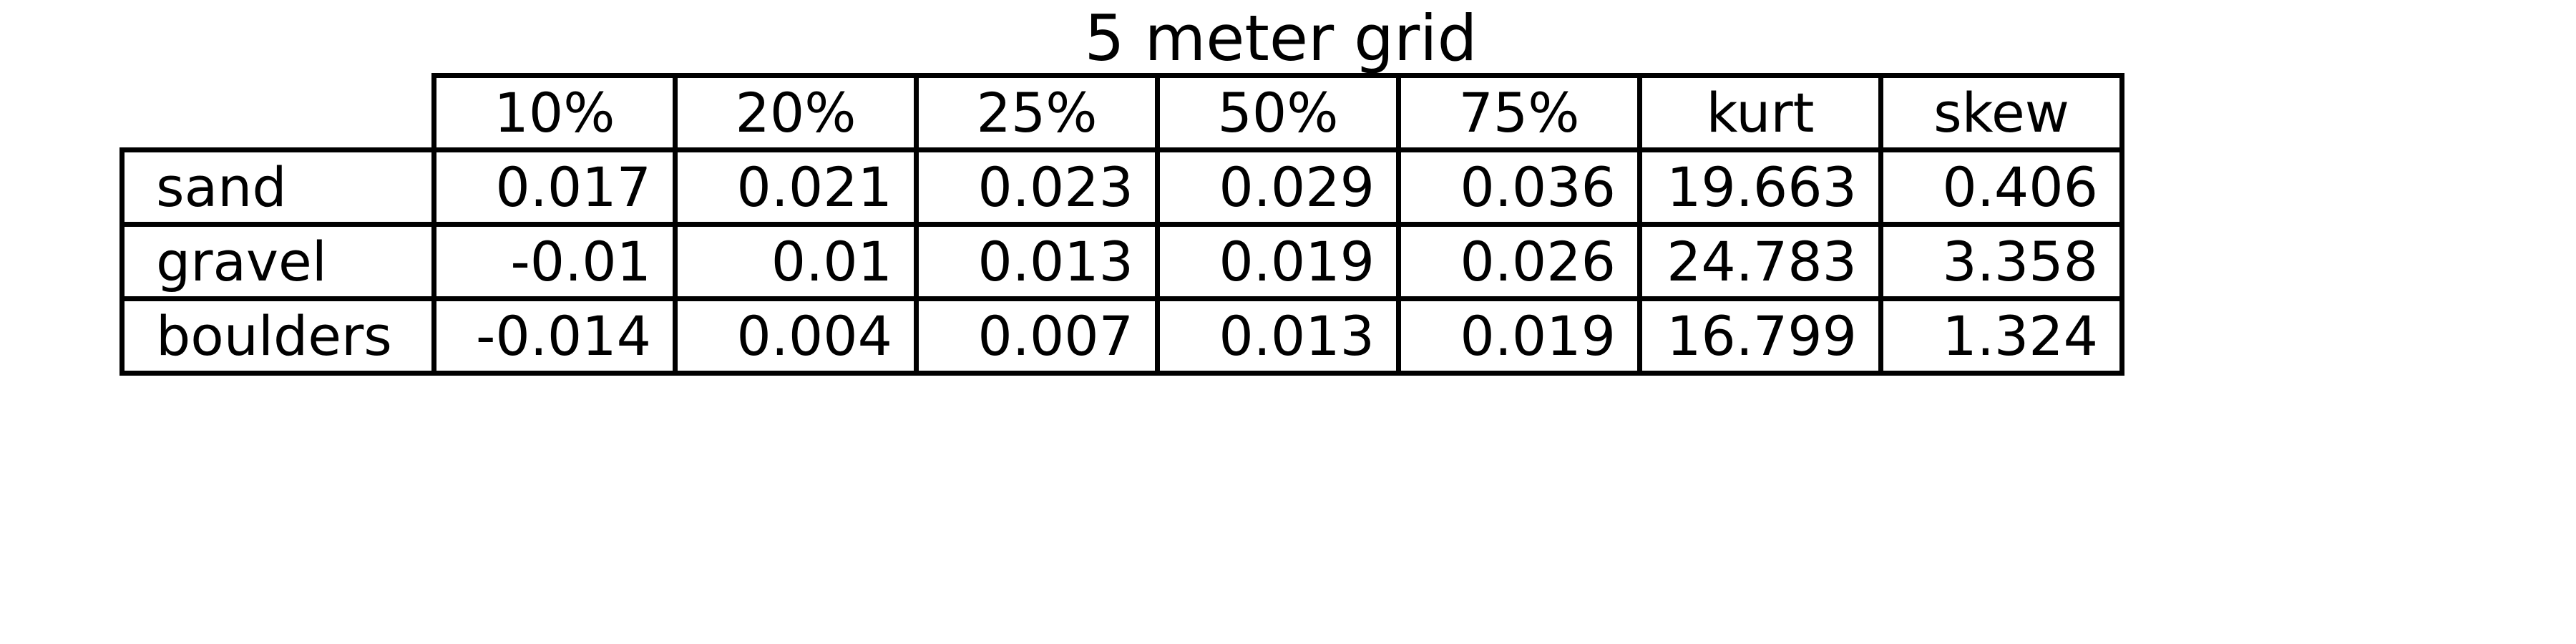  I want to click on table-cell-r2-c3-text: 0.013, so click(1297, 335).